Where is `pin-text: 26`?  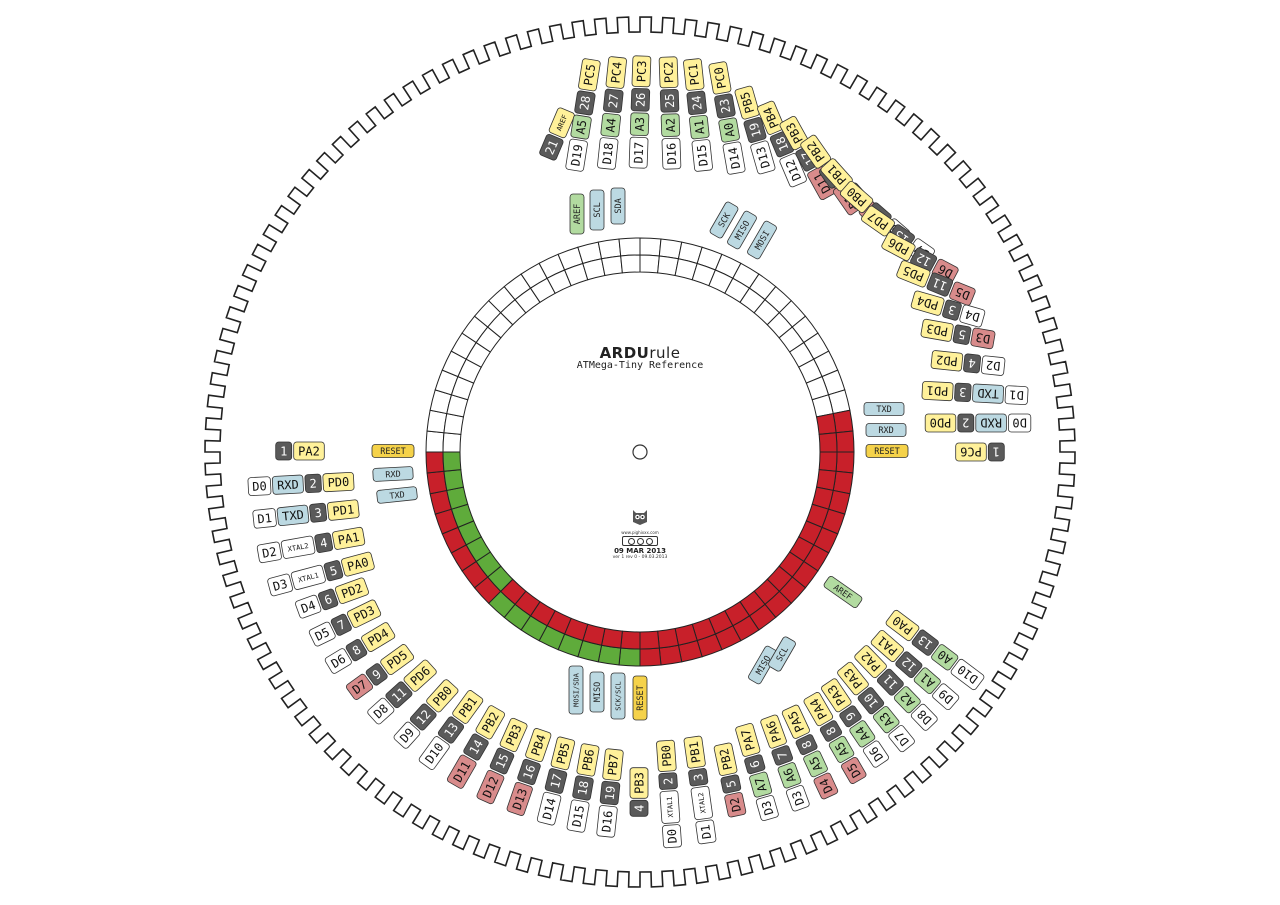
pin-text: 26 is located at coordinates (640, 99).